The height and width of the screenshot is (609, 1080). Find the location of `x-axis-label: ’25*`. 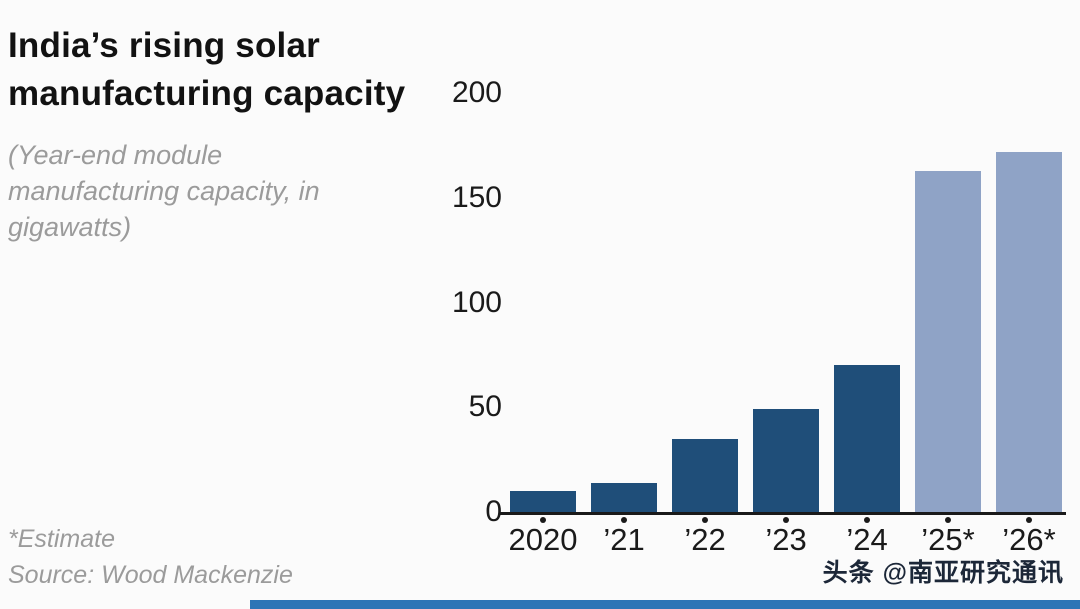

x-axis-label: ’25* is located at coordinates (948, 539).